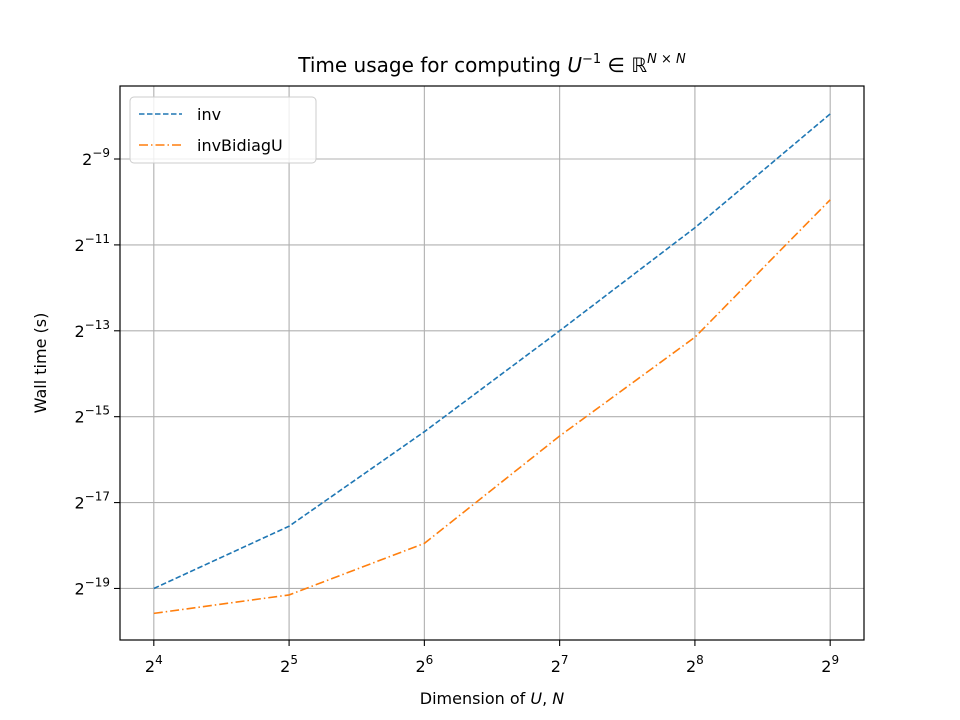  Describe the element at coordinates (560, 664) in the screenshot. I see `x-tick-label: 27` at that location.